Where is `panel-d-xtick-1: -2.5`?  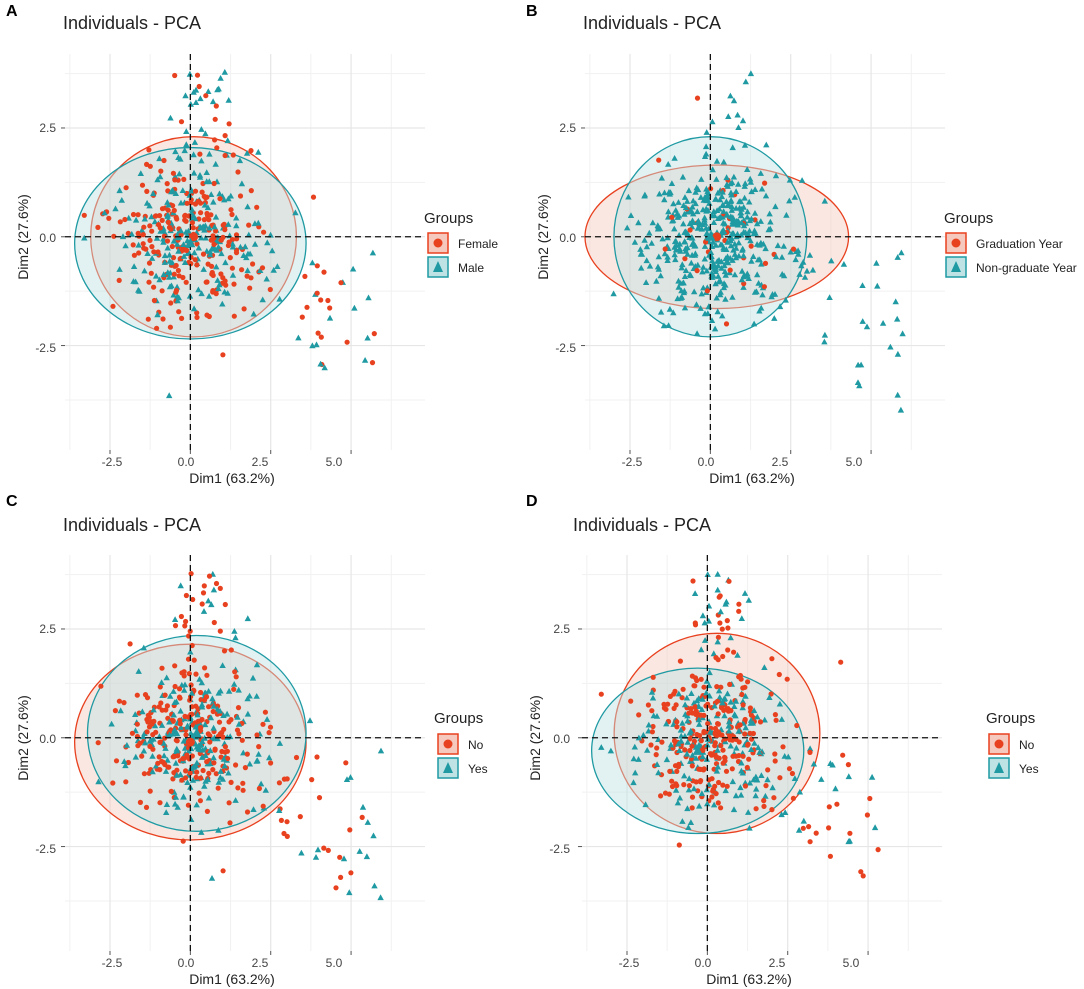
panel-d-xtick-1: -2.5 is located at coordinates (629, 963).